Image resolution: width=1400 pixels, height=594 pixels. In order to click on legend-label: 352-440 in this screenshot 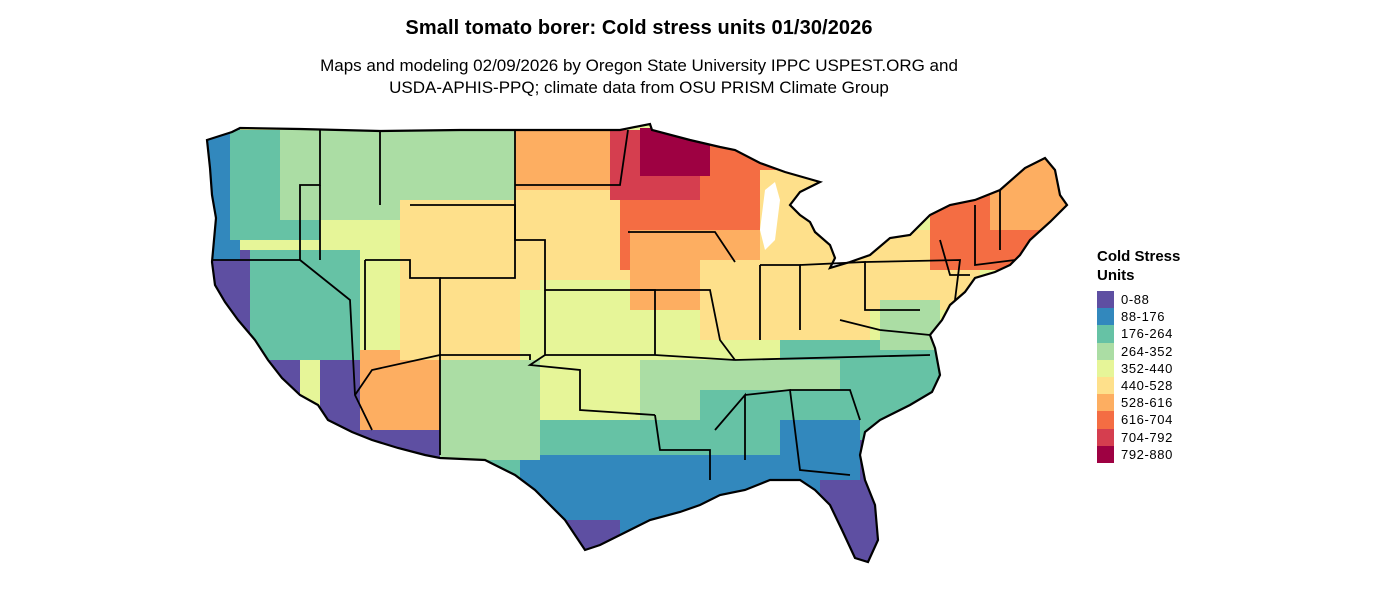, I will do `click(1147, 368)`.